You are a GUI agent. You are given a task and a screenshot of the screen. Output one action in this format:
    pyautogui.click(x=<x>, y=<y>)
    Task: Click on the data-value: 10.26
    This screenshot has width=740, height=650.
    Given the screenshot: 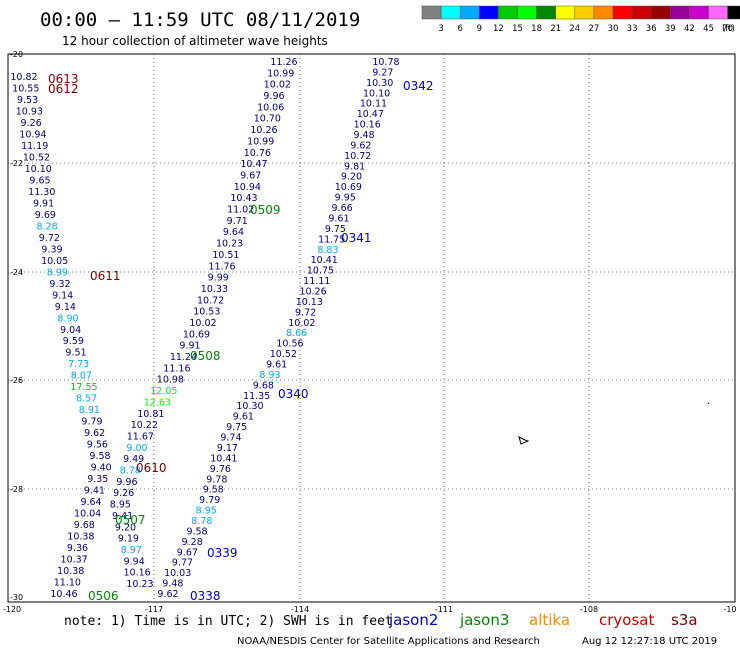 What is the action you would take?
    pyautogui.click(x=312, y=291)
    